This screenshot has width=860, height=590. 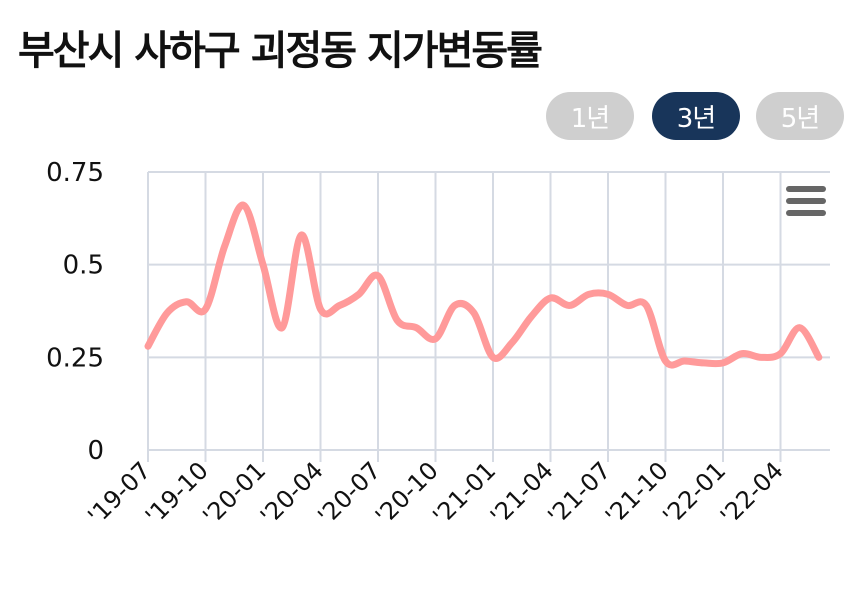 What do you see at coordinates (292, 493) in the screenshot?
I see `x-tick-label: '20-04` at bounding box center [292, 493].